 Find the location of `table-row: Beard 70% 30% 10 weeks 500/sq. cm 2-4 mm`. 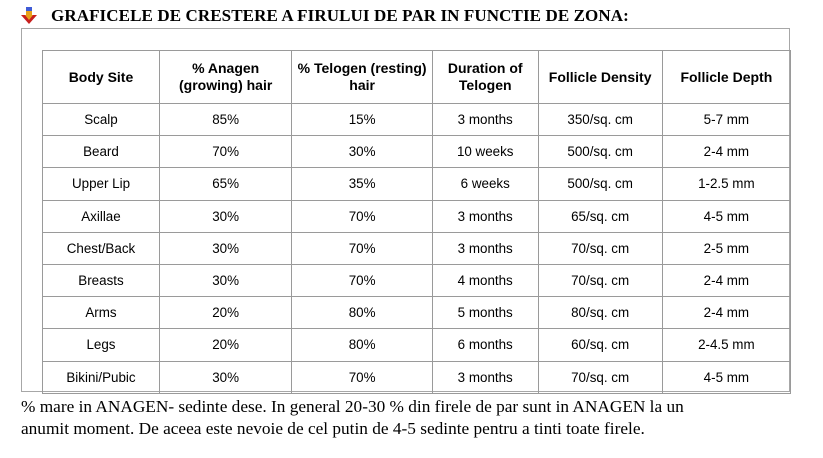

table-row: Beard 70% 30% 10 weeks 500/sq. cm 2-4 mm is located at coordinates (417, 152).